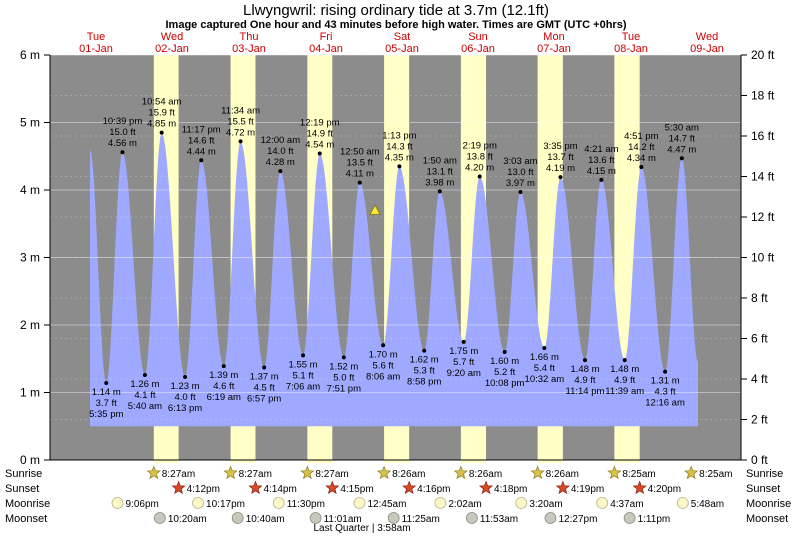  Describe the element at coordinates (265, 519) in the screenshot. I see `moonset-time: 10:40am` at that location.